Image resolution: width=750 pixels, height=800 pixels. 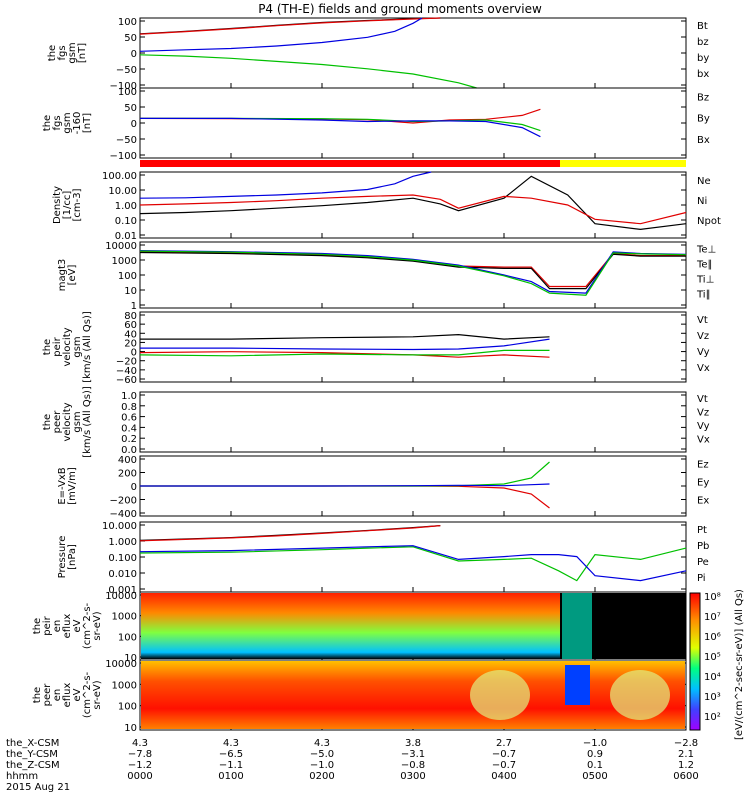 I want to click on legend-entry: bz, so click(x=703, y=42).